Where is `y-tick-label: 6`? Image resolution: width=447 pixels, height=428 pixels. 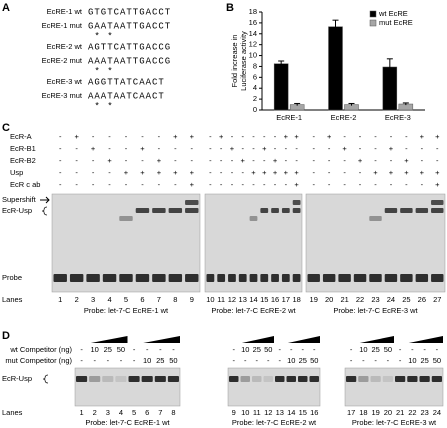 y-tick-label: 6 is located at coordinates (255, 76).